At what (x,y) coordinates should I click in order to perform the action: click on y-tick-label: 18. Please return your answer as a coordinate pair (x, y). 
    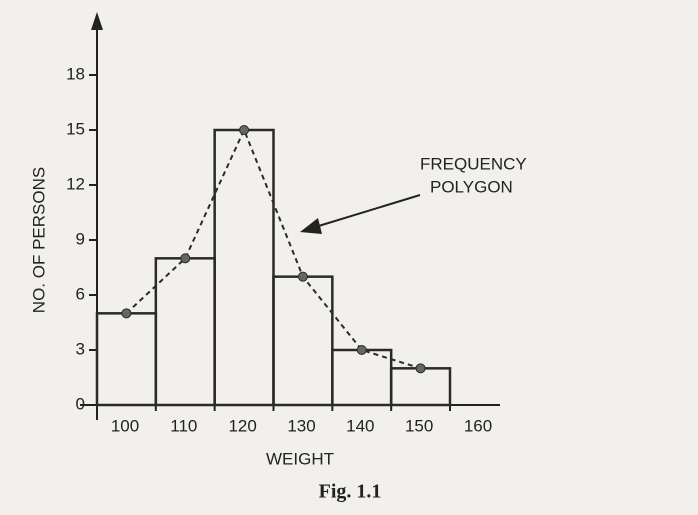
    Looking at the image, I should click on (75, 73).